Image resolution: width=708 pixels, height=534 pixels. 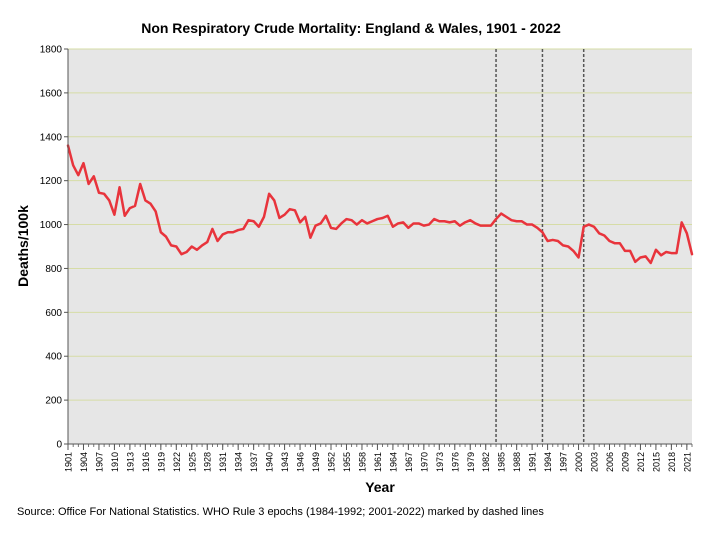 What do you see at coordinates (656, 462) in the screenshot?
I see `x-tick-label-2015: 2015` at bounding box center [656, 462].